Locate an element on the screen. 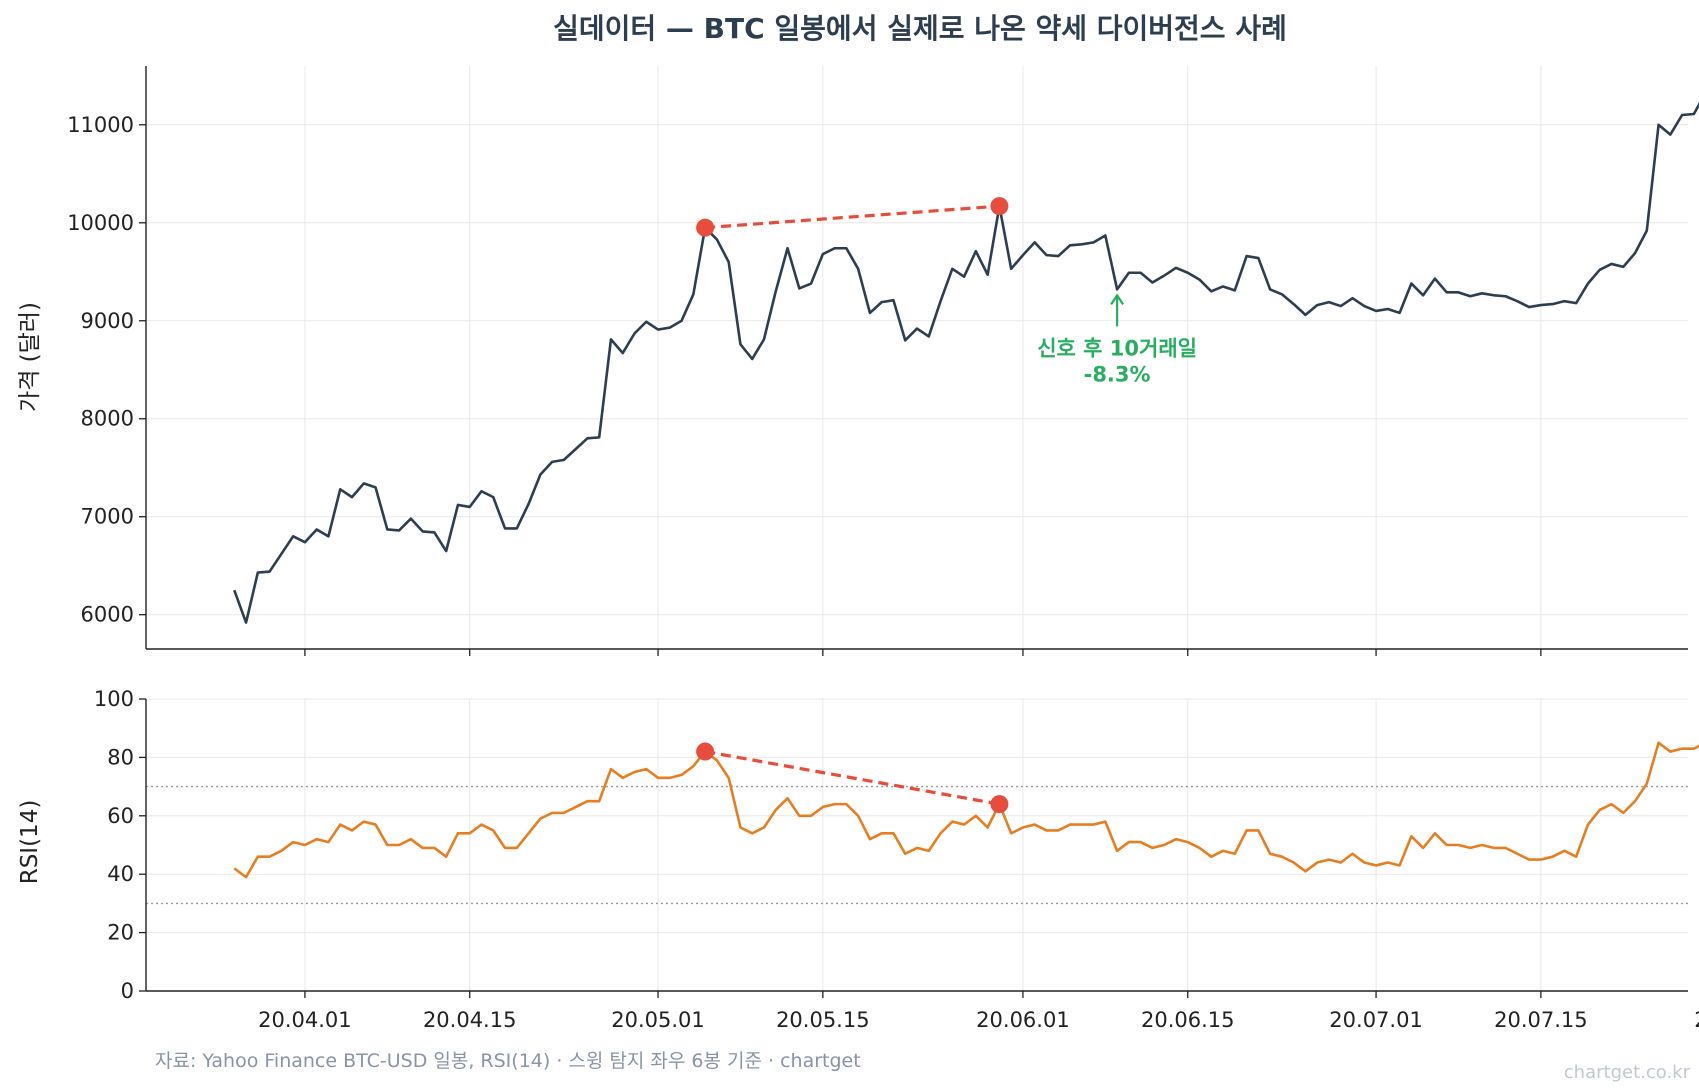 The image size is (1699, 1092). signal-annotation: 신호 후 10거래일 -8.3% is located at coordinates (1117, 339).